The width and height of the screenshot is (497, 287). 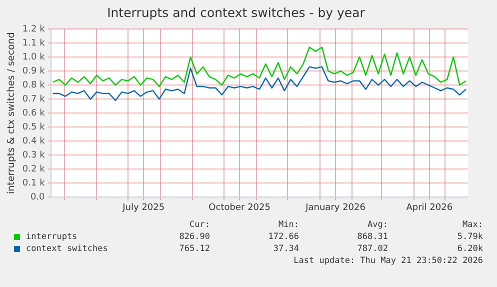 What do you see at coordinates (34, 169) in the screenshot?
I see `y-tick-label: 0.2 k` at bounding box center [34, 169].